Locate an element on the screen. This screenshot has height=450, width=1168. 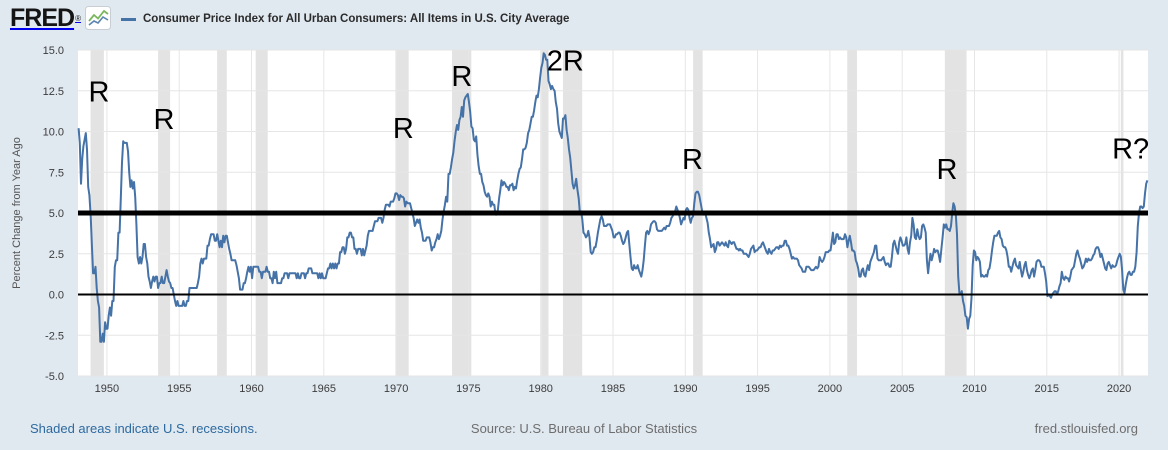
x-axis-tick-label: 1950 is located at coordinates (107, 389).